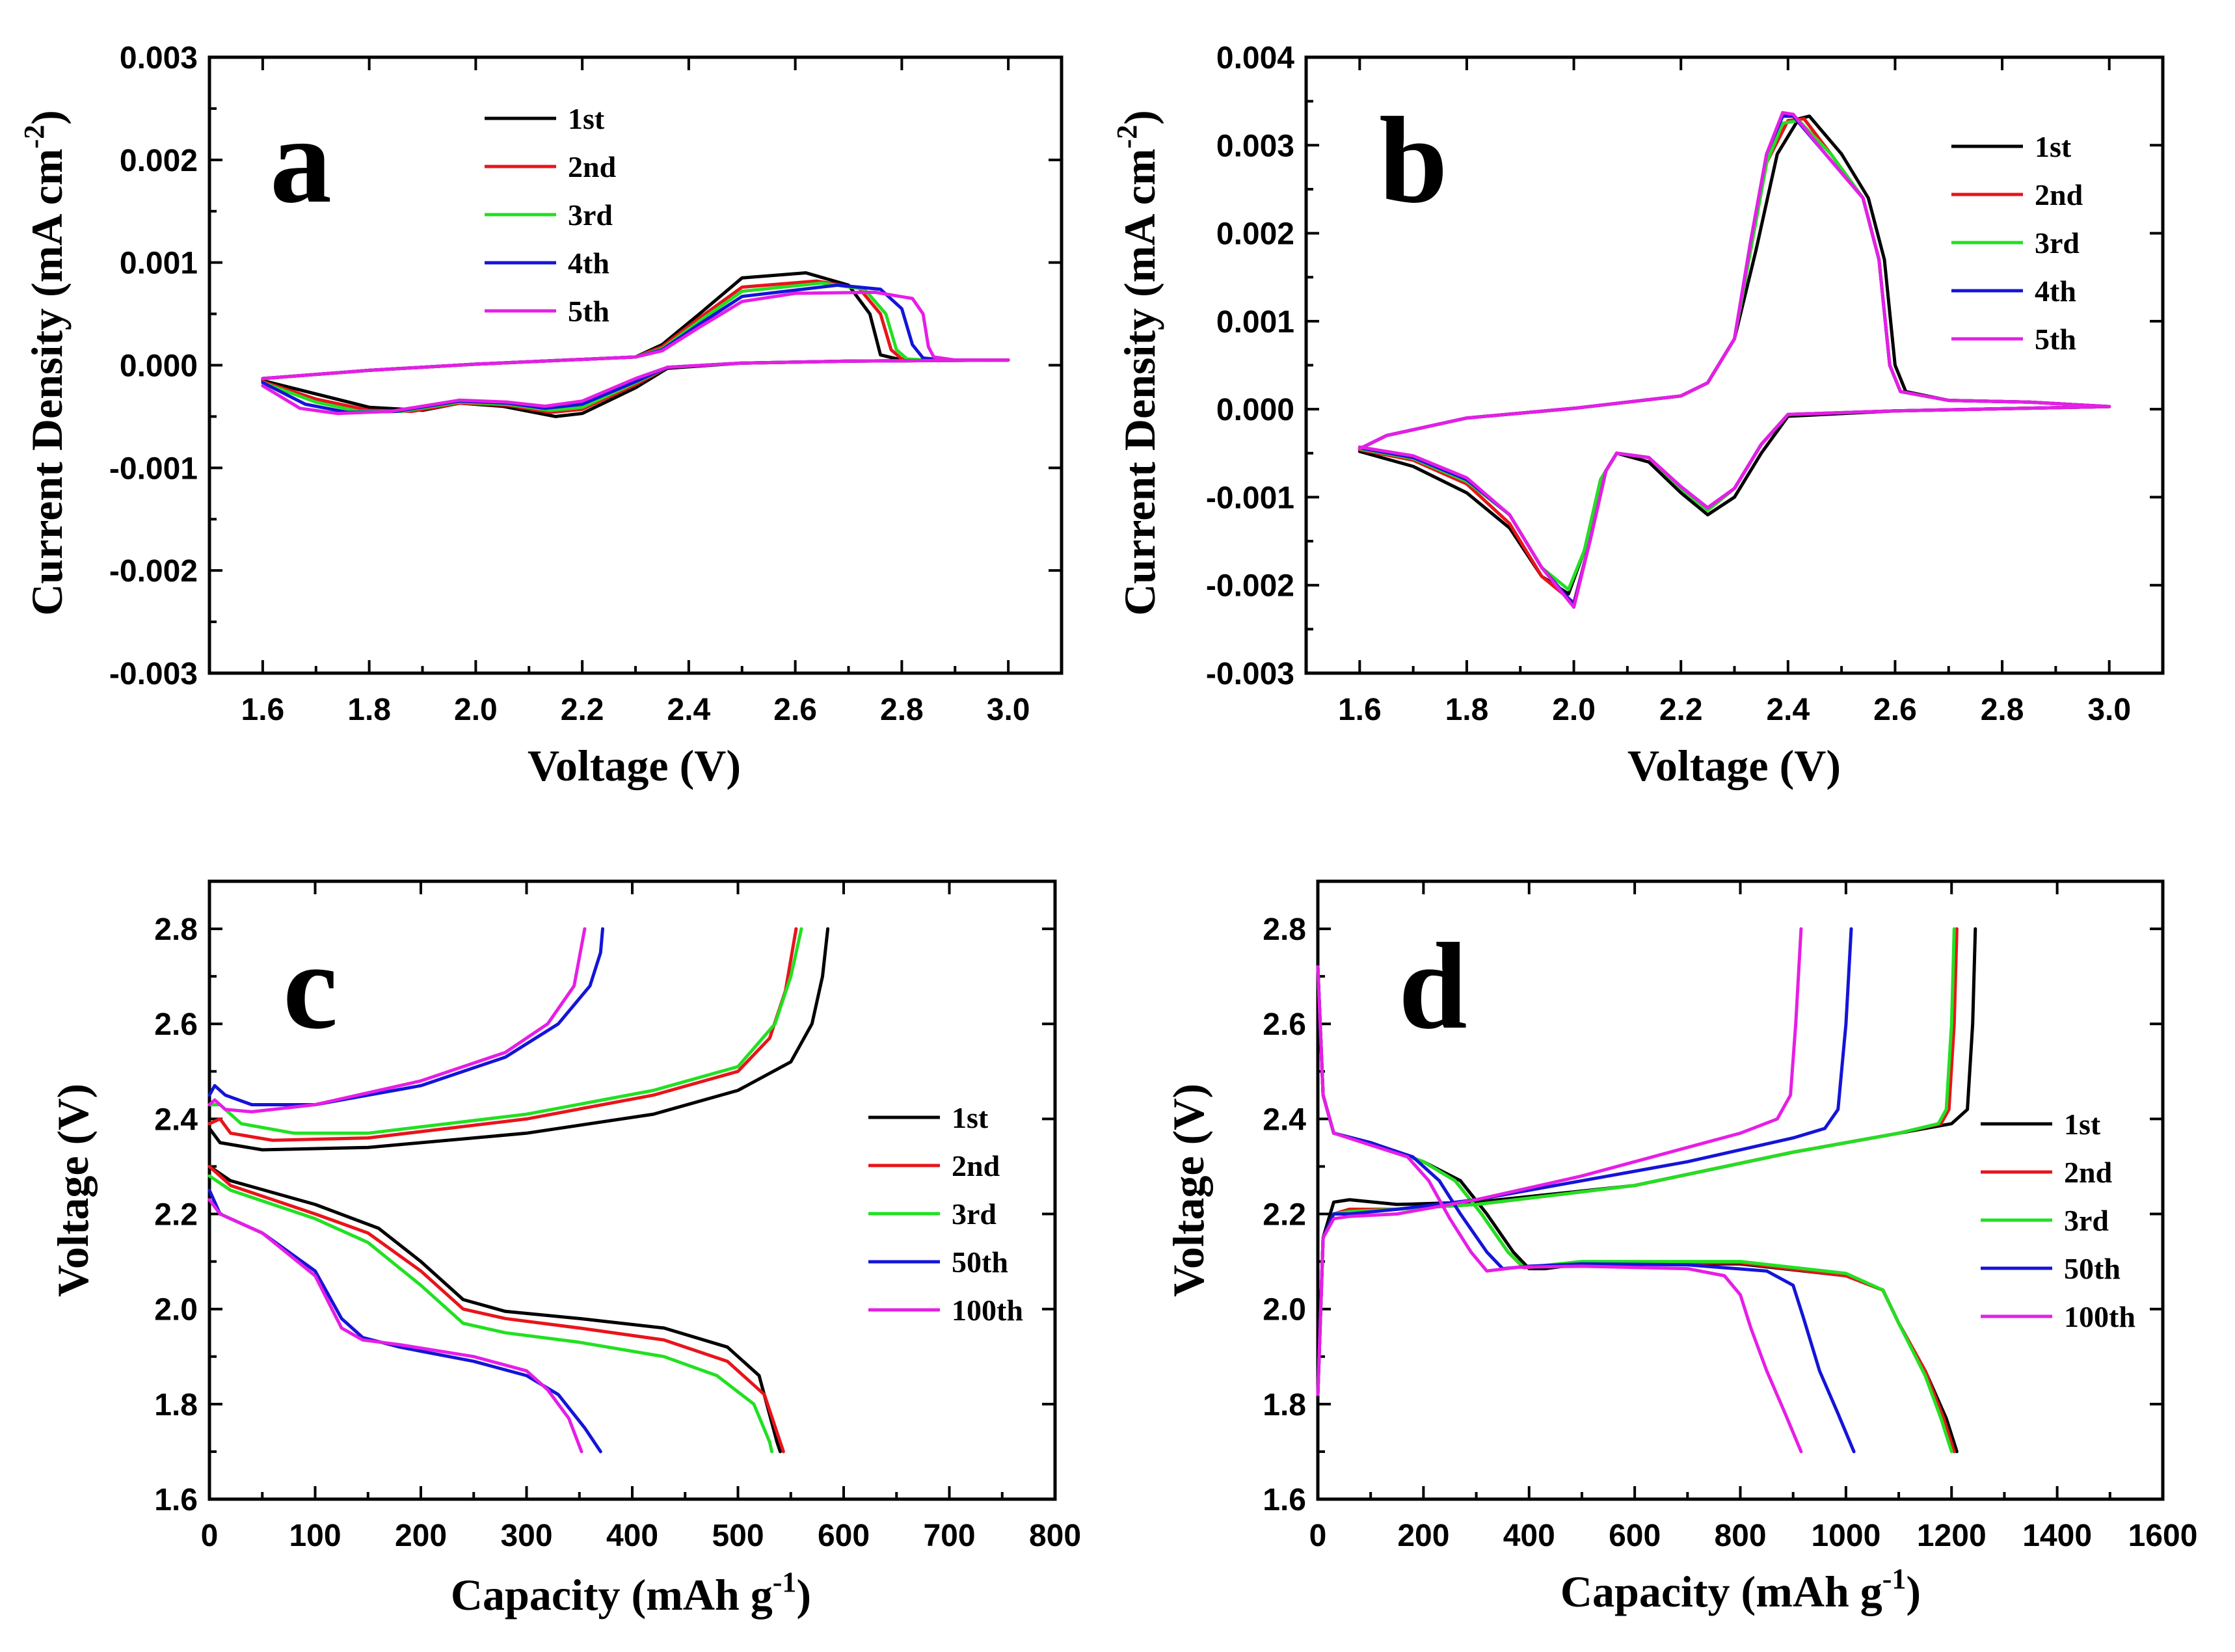  What do you see at coordinates (1284, 1119) in the screenshot?
I see `y-tick-label: 2.4` at bounding box center [1284, 1119].